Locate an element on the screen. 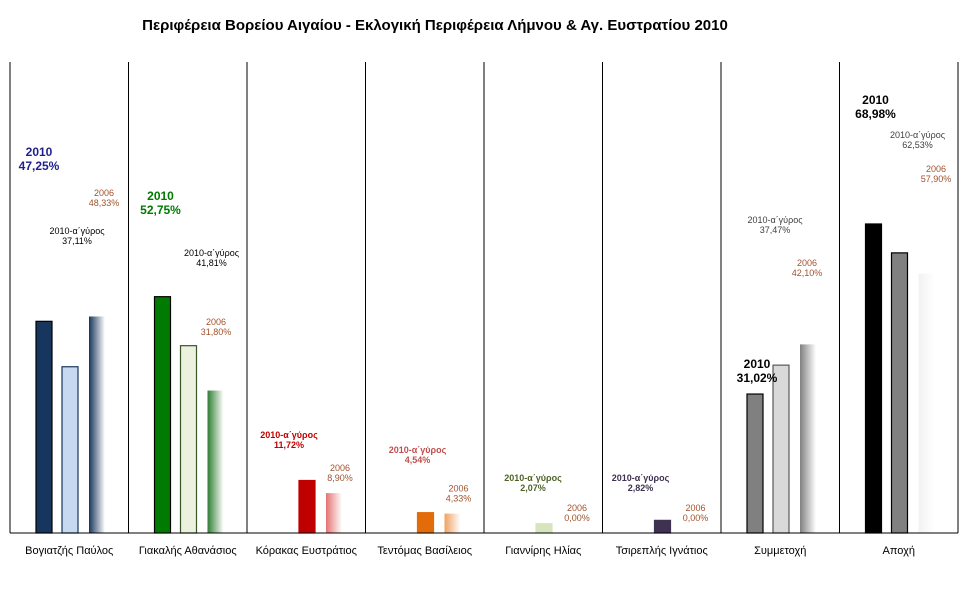 This screenshot has width=969, height=592. value-label: 42,10% is located at coordinates (807, 273).